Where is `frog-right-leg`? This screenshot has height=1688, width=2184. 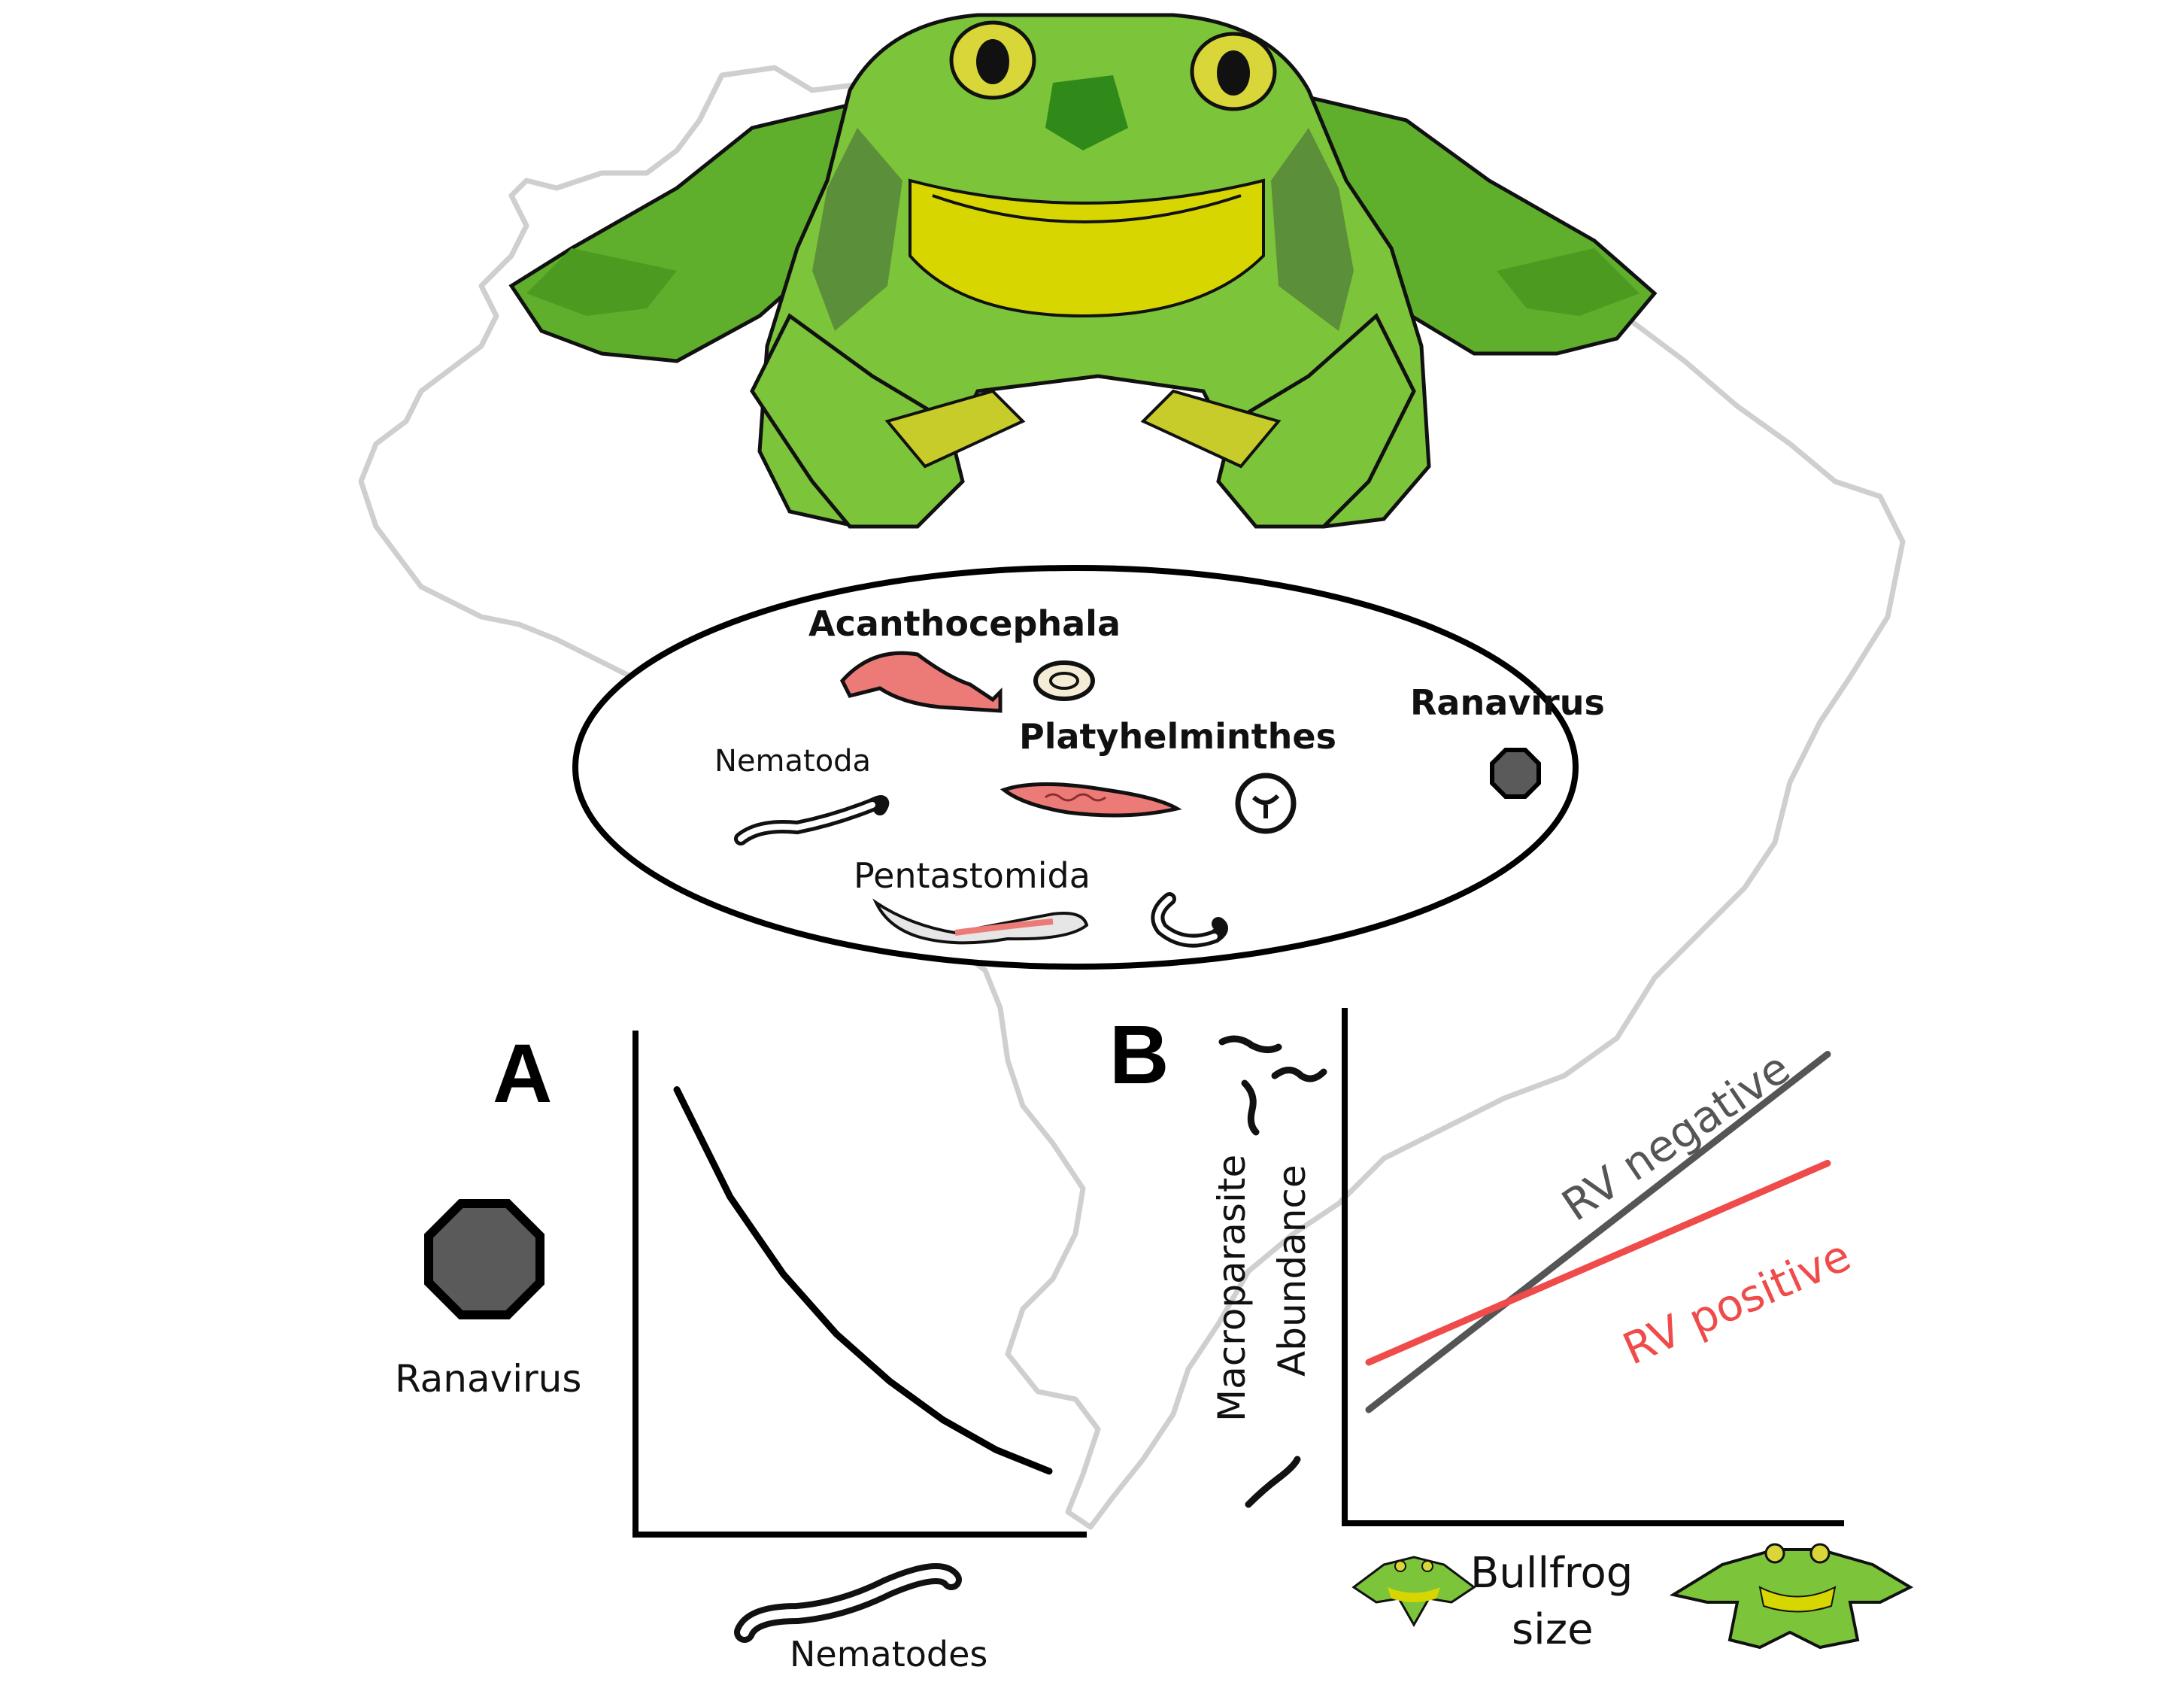
frog-right-leg is located at coordinates (1316, 420).